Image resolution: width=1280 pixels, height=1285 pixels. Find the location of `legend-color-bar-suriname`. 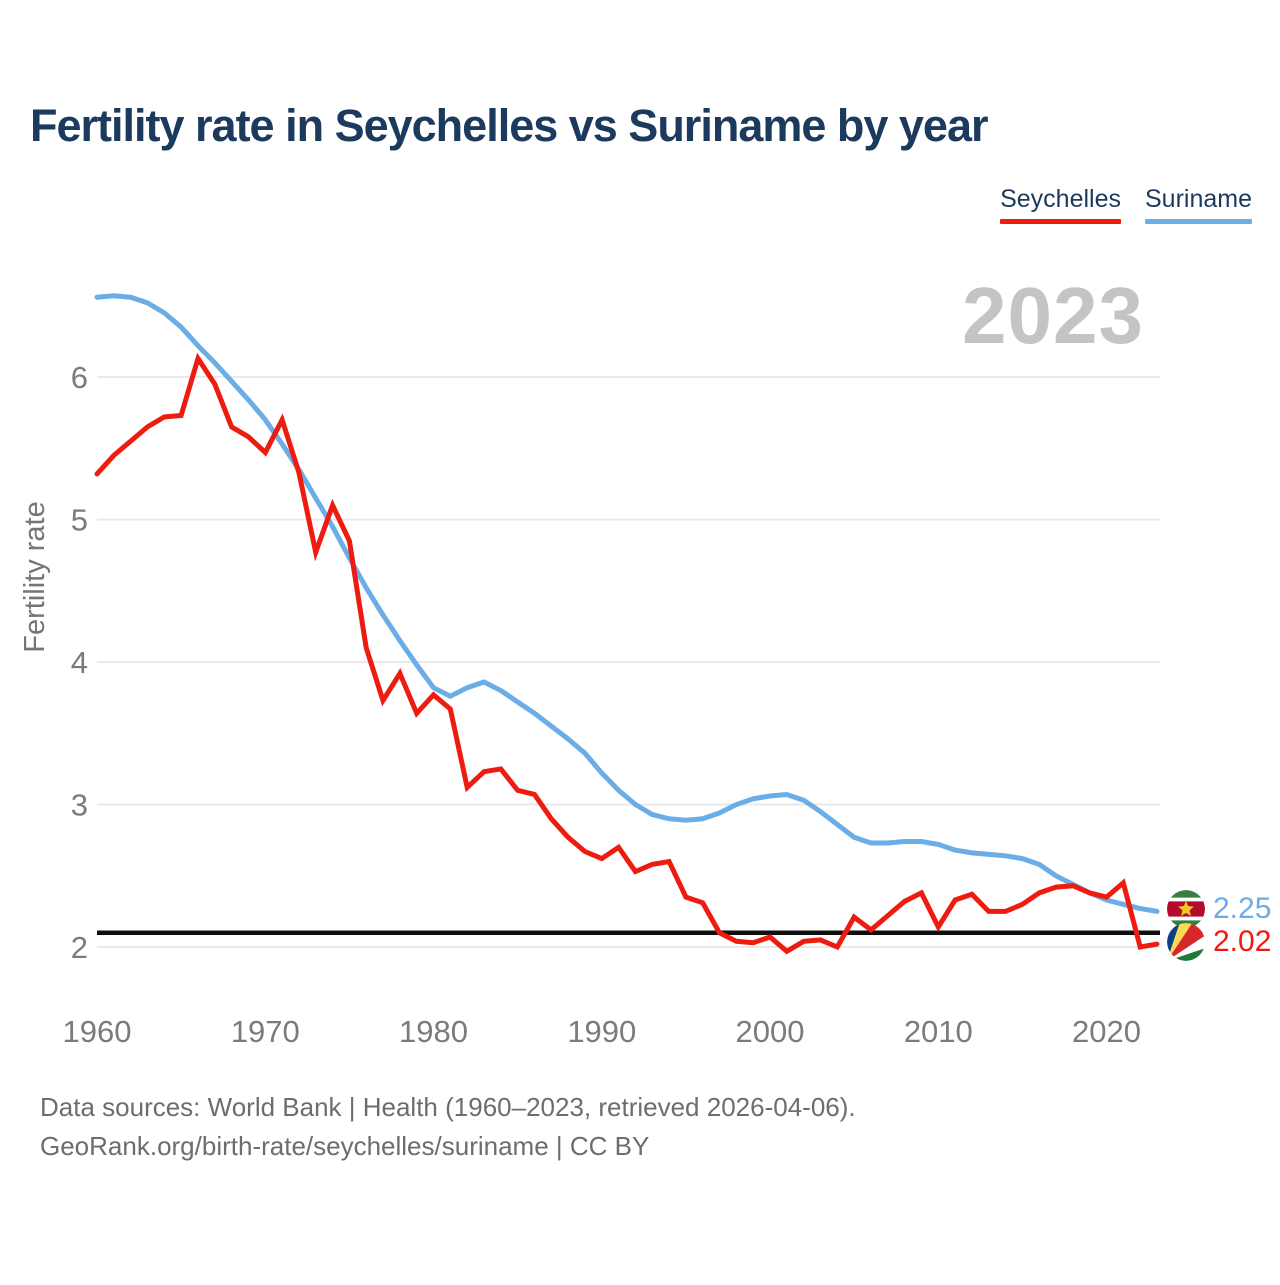

legend-color-bar-suriname is located at coordinates (1198, 221).